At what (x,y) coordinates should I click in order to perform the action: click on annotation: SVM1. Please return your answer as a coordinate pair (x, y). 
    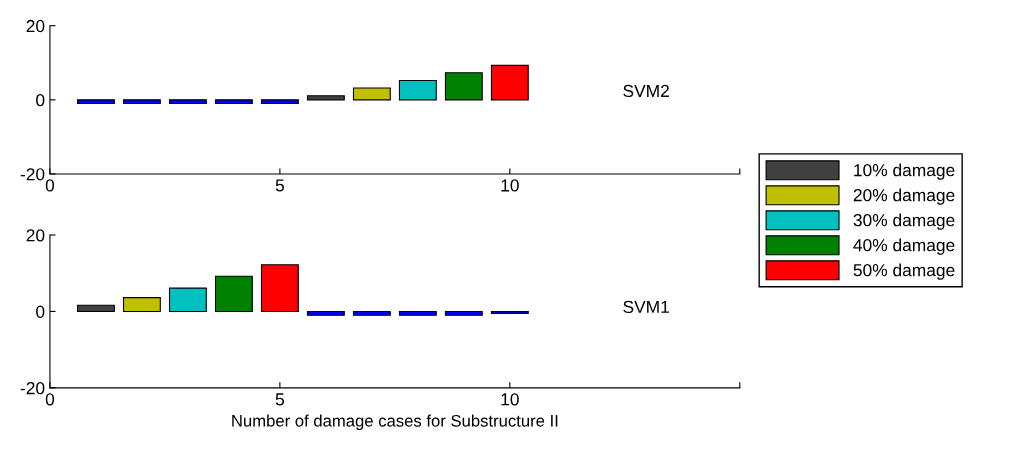
    Looking at the image, I should click on (646, 307).